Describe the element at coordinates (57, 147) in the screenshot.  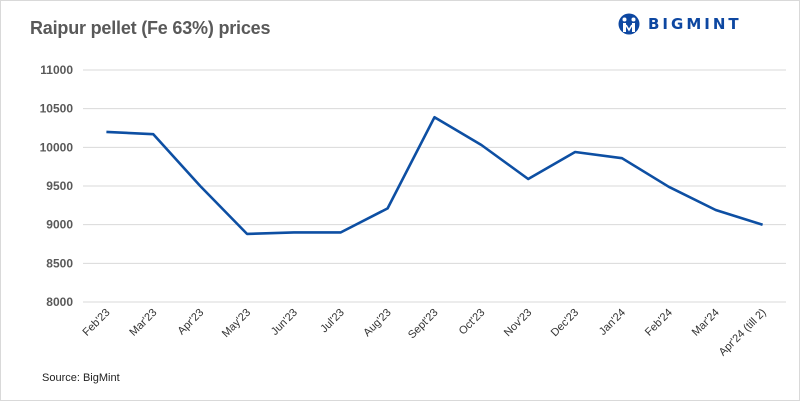
I see `y-tick-label: 10000` at that location.